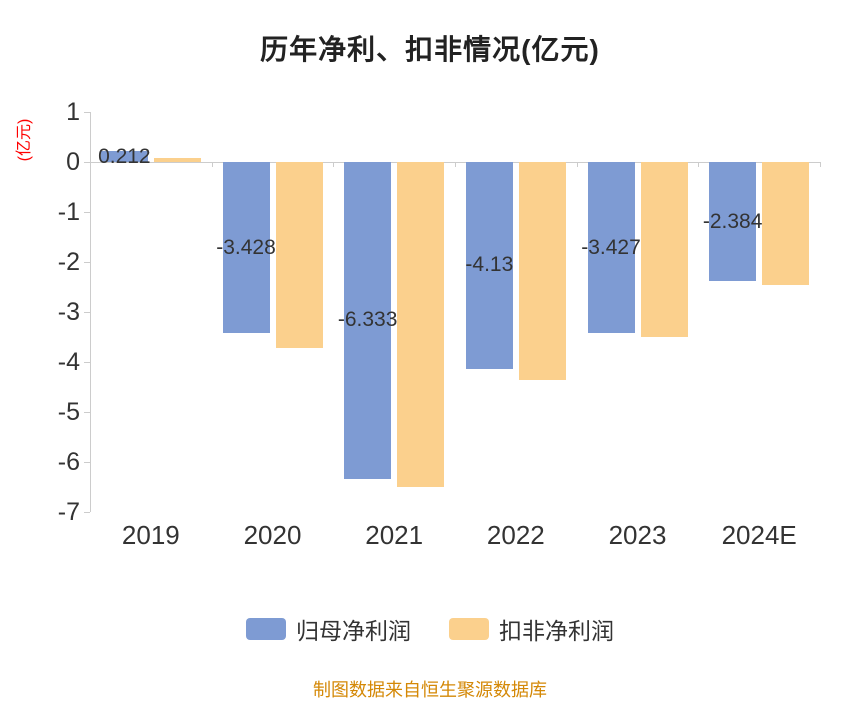 The width and height of the screenshot is (860, 711). Describe the element at coordinates (430, 629) in the screenshot. I see `legend: 归母净利润 扣非净利润` at that location.